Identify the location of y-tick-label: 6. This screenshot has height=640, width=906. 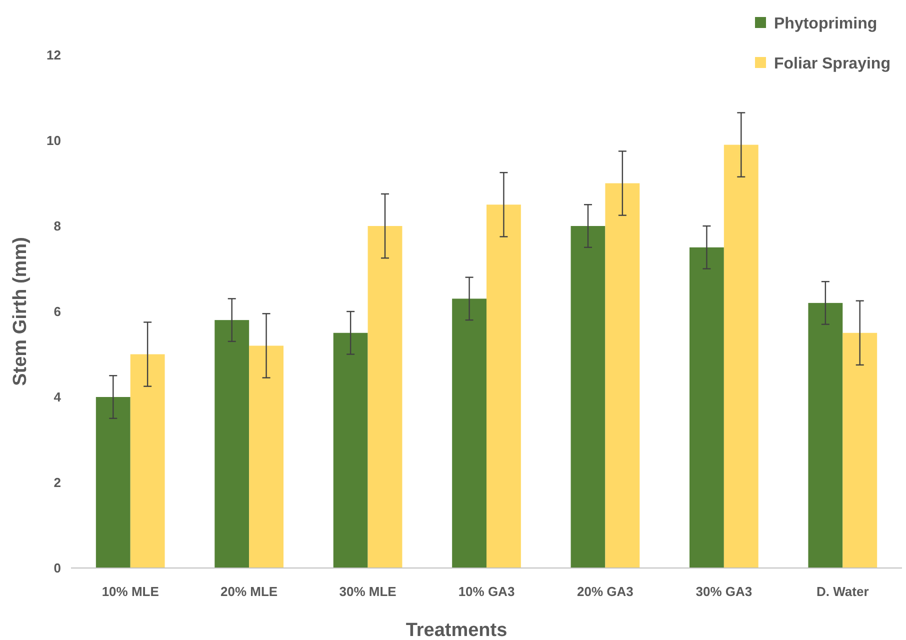
(57, 312).